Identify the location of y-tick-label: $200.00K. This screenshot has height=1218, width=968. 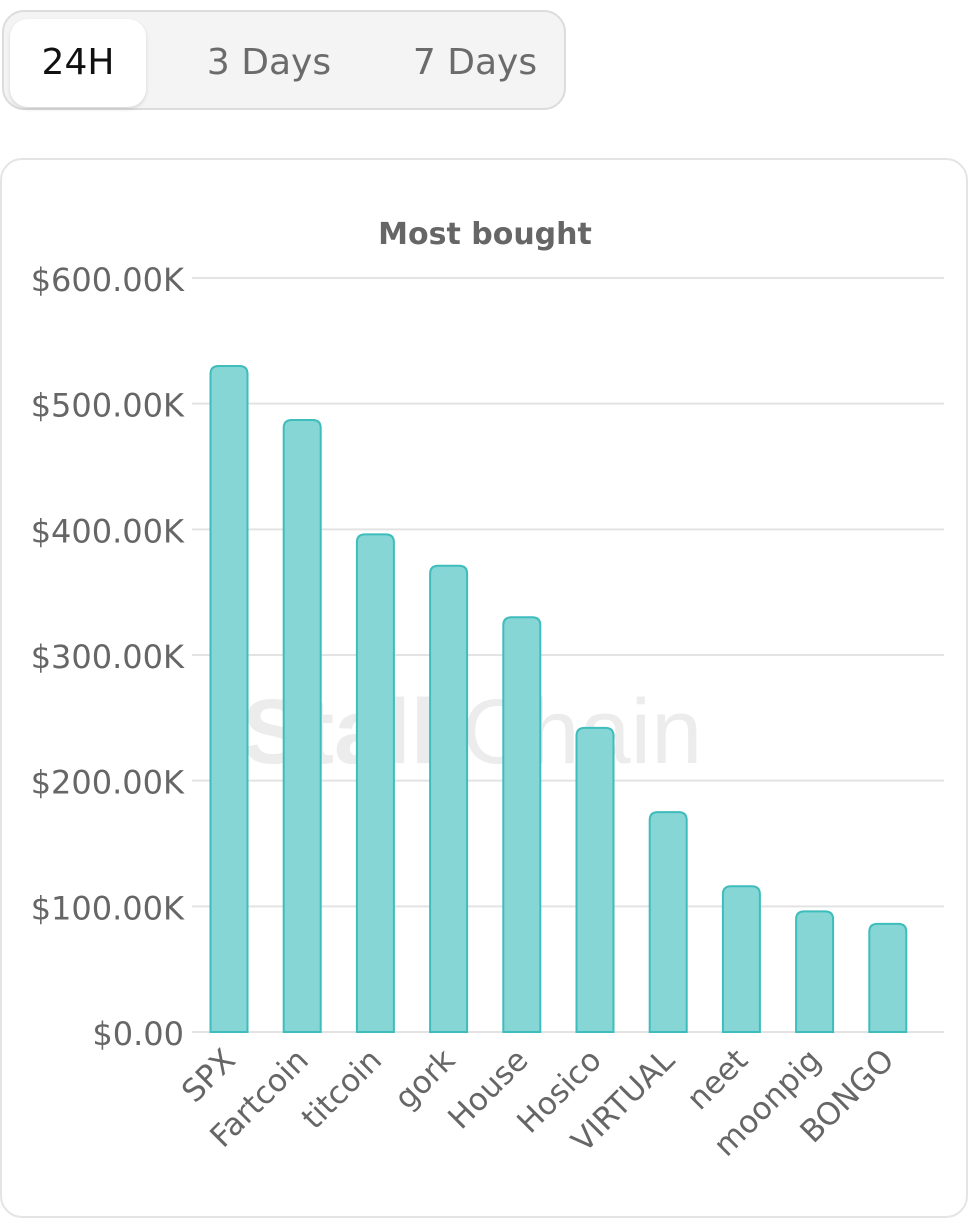
(108, 783).